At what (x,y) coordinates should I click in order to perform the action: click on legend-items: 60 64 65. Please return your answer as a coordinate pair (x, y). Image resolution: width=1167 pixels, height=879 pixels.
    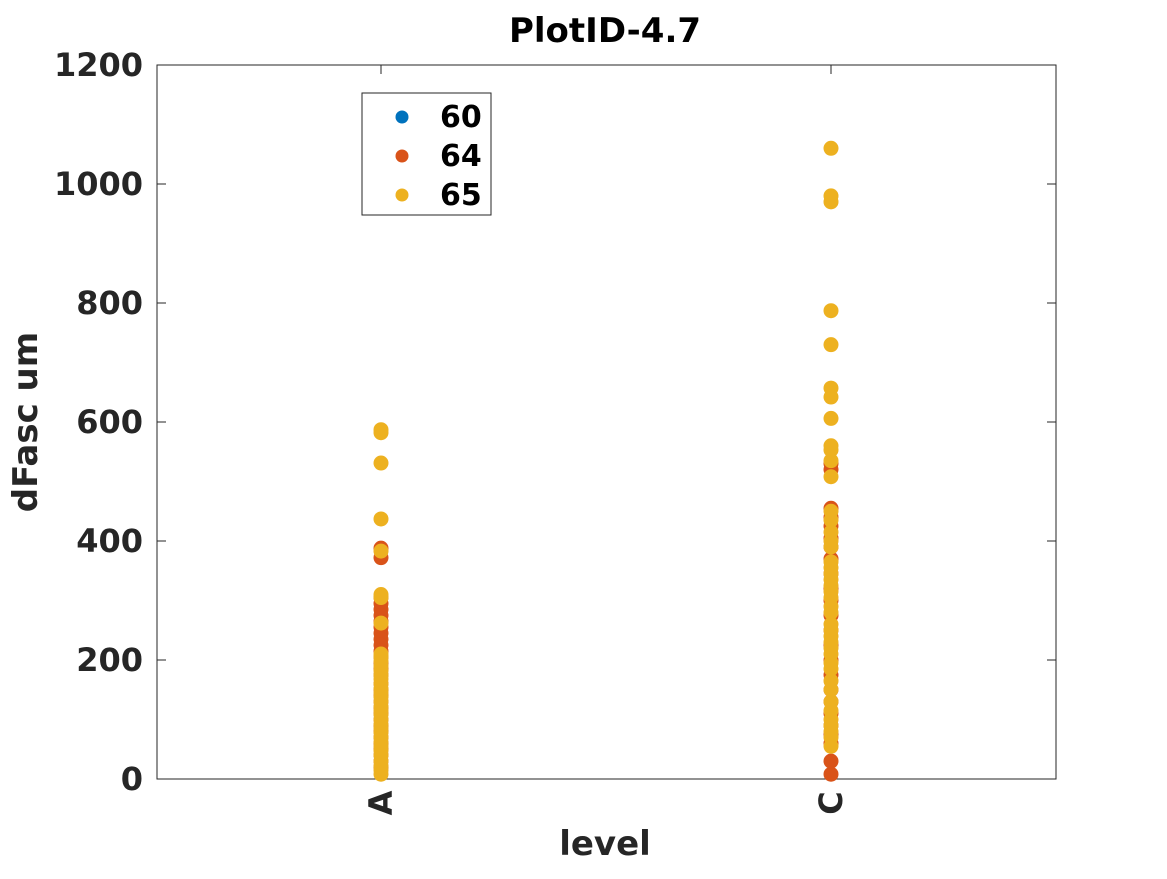
    Looking at the image, I should click on (438, 156).